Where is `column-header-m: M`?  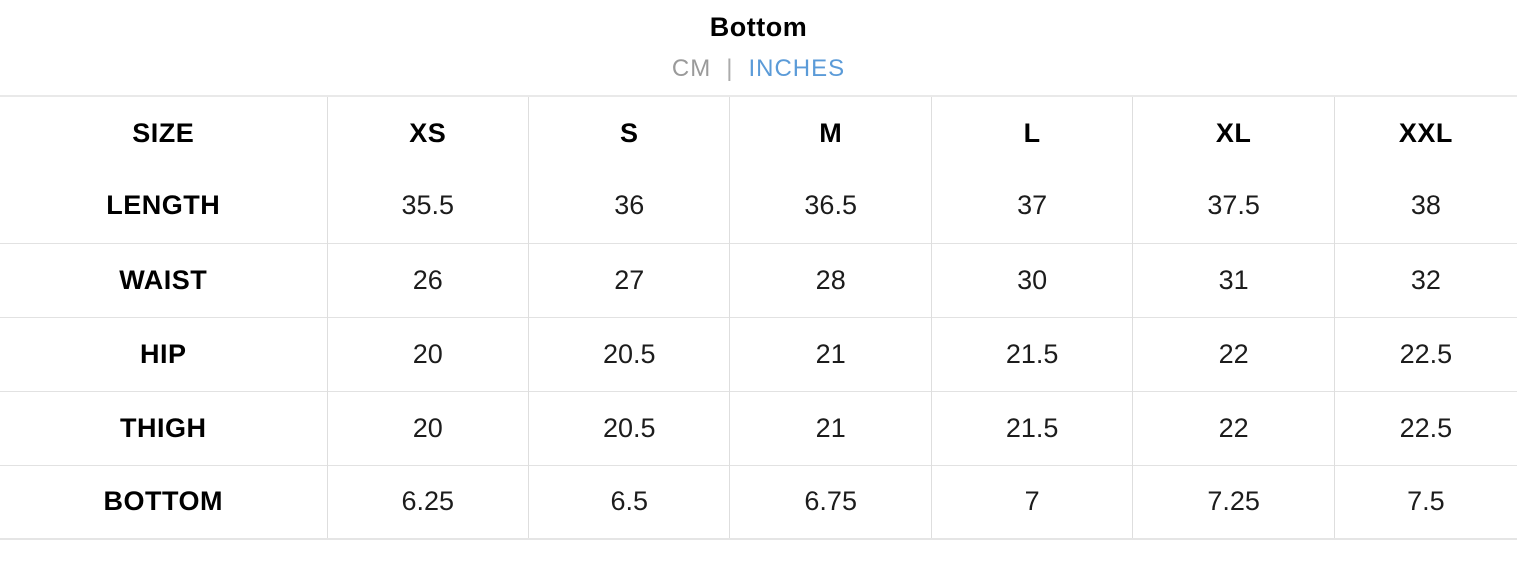
column-header-m: M is located at coordinates (830, 132).